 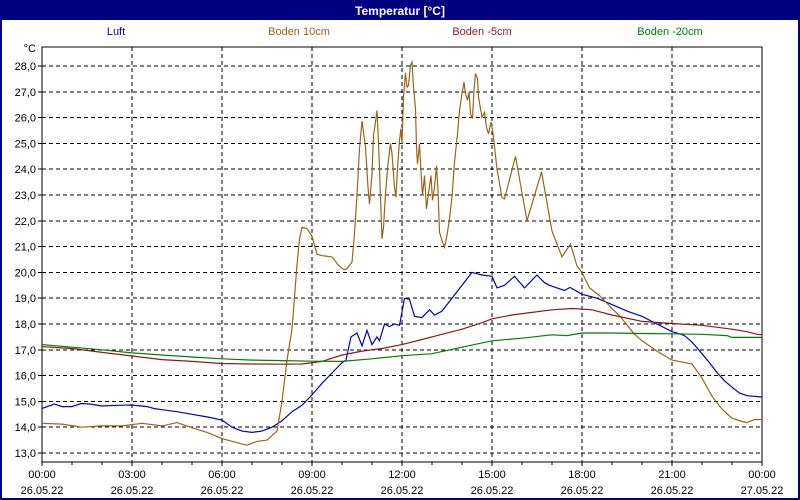 What do you see at coordinates (25, 248) in the screenshot?
I see `svg-text: 21,0` at bounding box center [25, 248].